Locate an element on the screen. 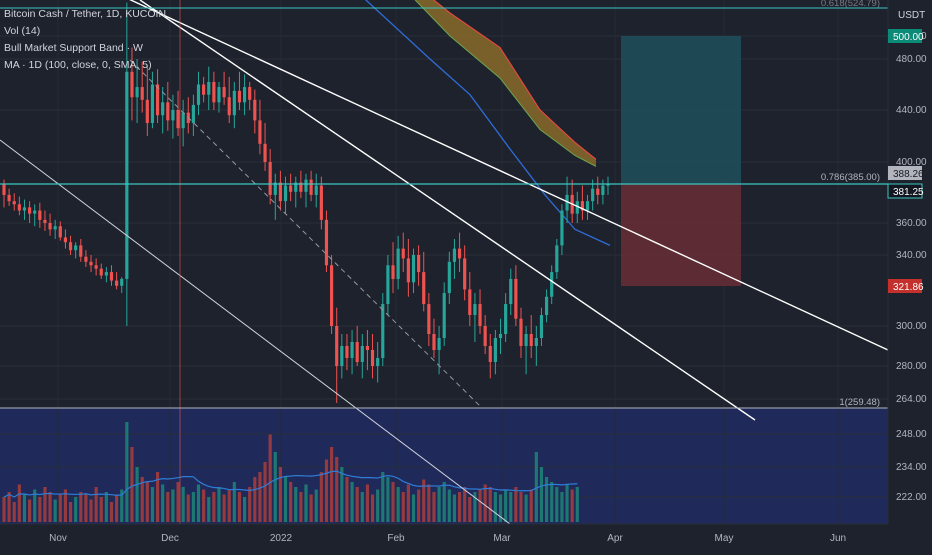 The height and width of the screenshot is (555, 932). legend-ma: MA · 1D (100, close, 0, SMA, 5) is located at coordinates (78, 65).